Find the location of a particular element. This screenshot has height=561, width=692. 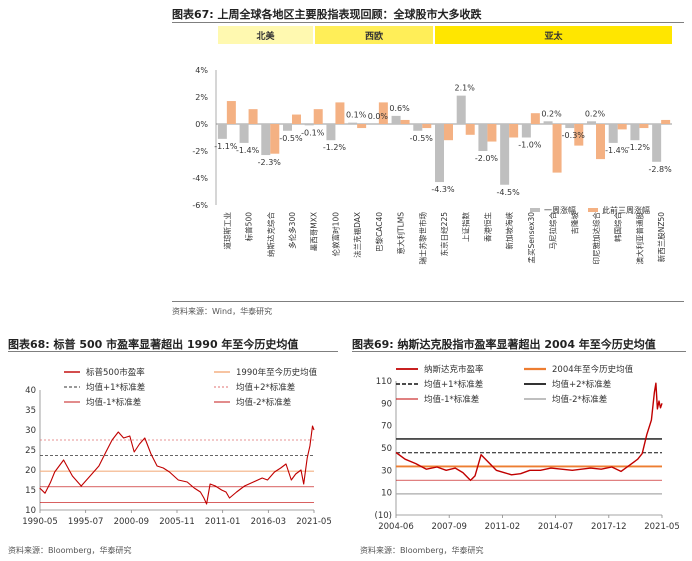

legend-label: 标普500市盈率 is located at coordinates (115, 372).